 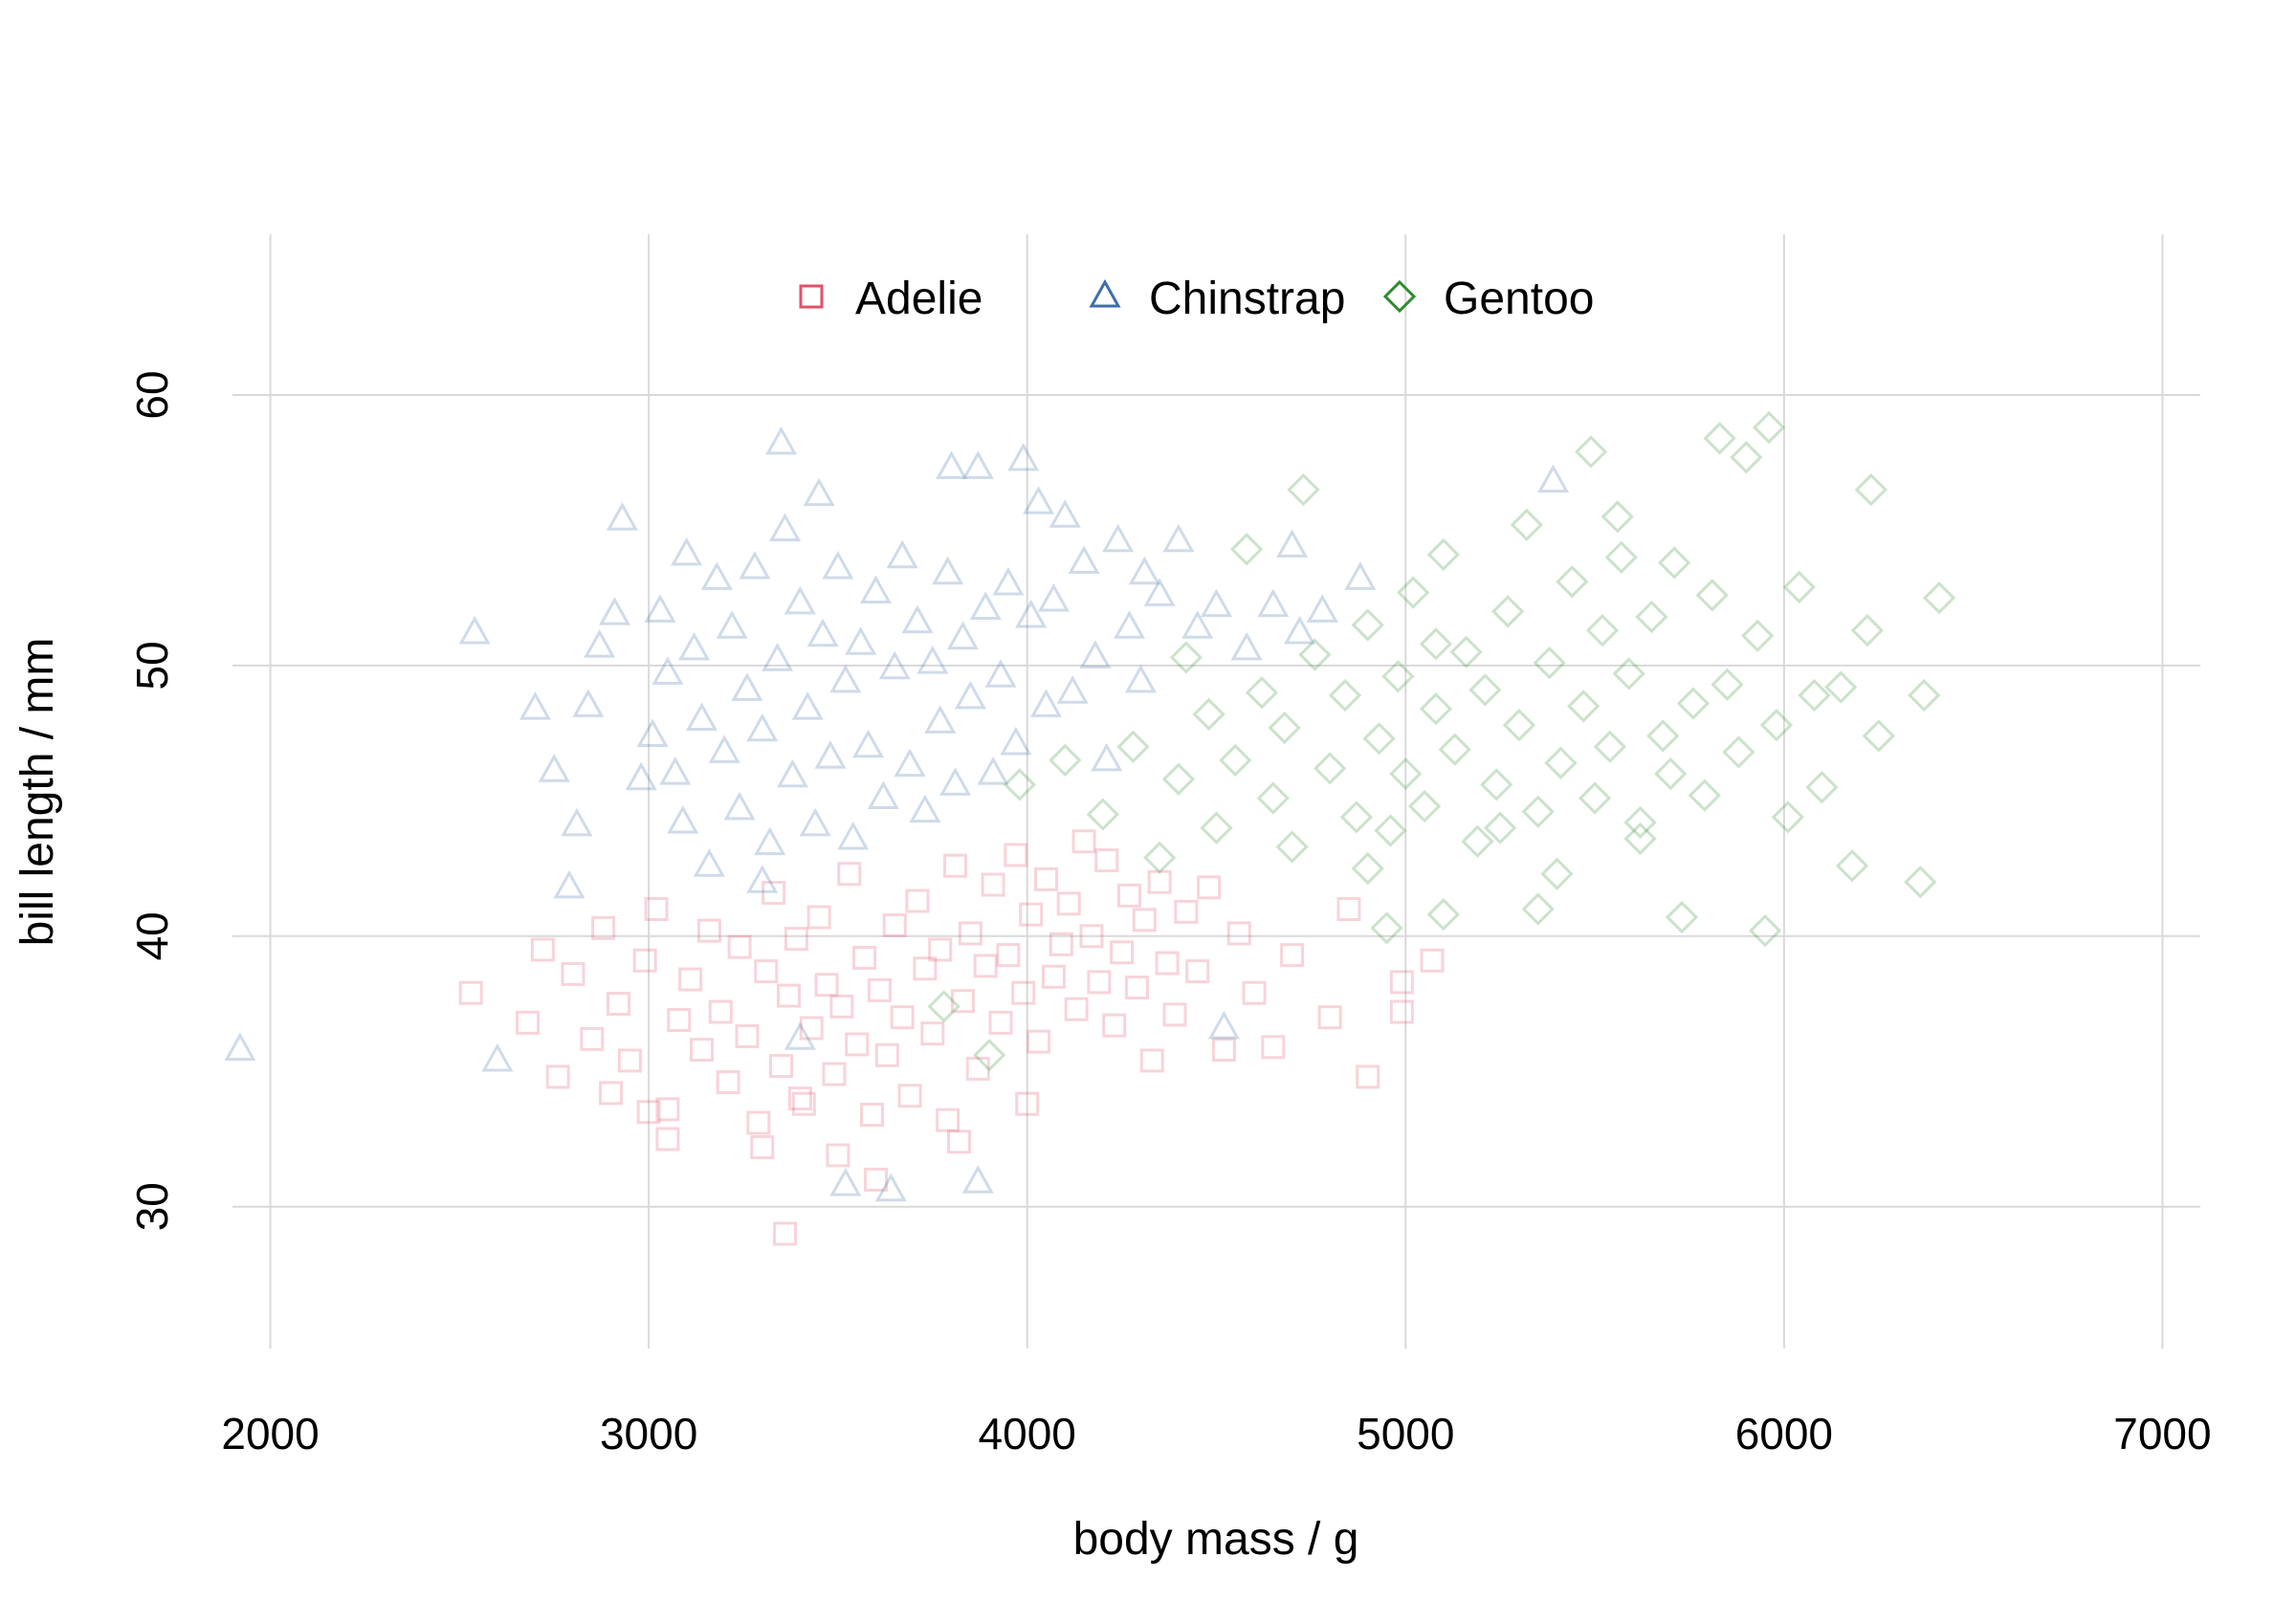 I want to click on x-tick-label: 4000, so click(x=1028, y=1434).